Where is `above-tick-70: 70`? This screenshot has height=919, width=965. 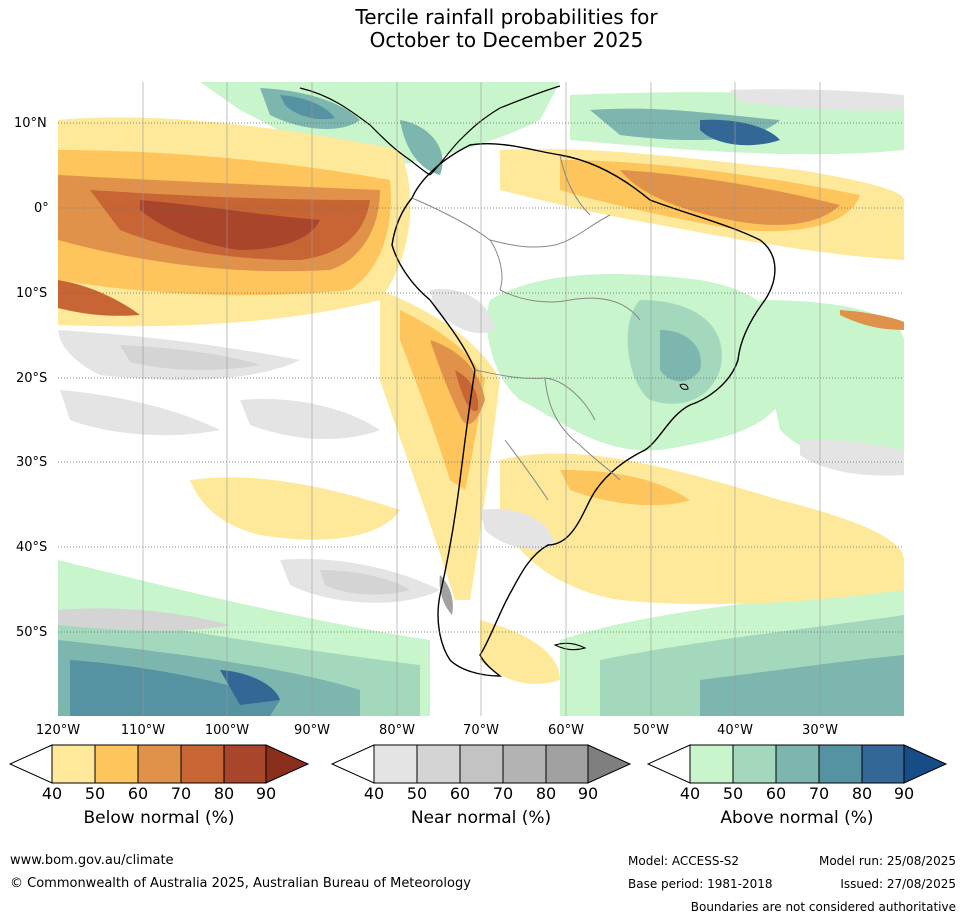
above-tick-70: 70 is located at coordinates (819, 793).